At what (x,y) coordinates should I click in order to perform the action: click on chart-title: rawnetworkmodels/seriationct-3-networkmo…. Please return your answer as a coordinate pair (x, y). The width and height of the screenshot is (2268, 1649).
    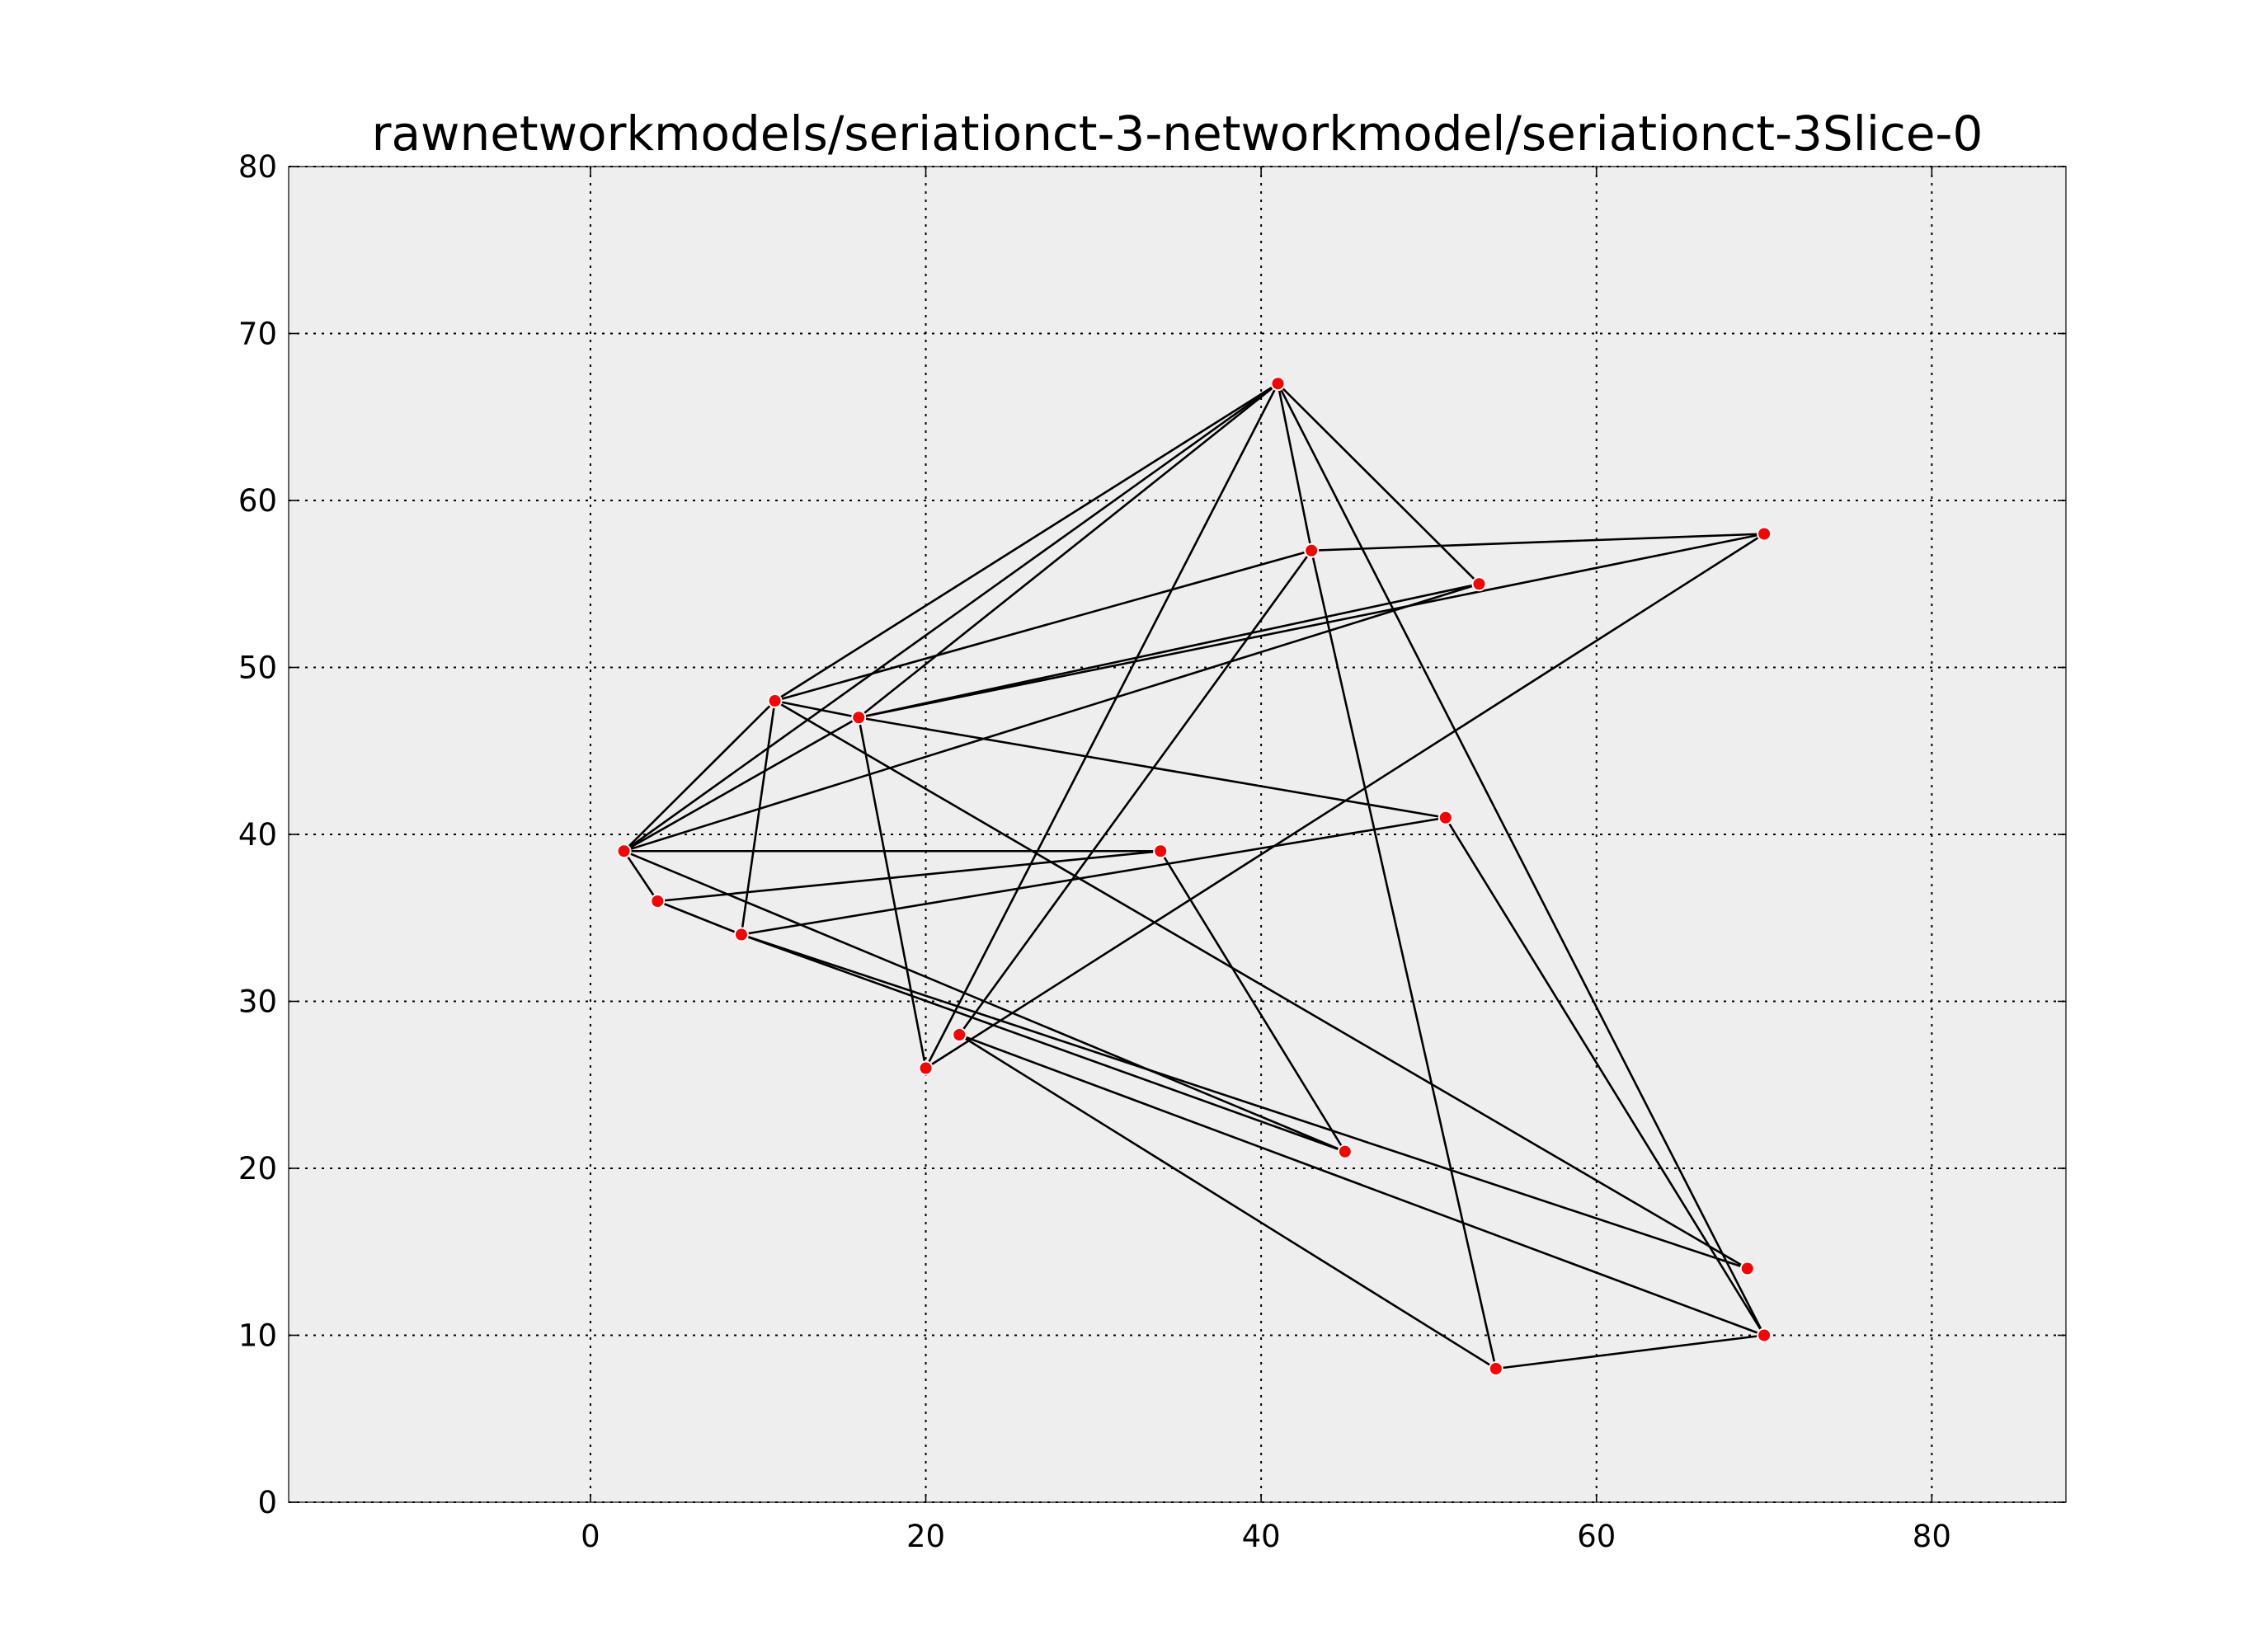
    Looking at the image, I should click on (1177, 134).